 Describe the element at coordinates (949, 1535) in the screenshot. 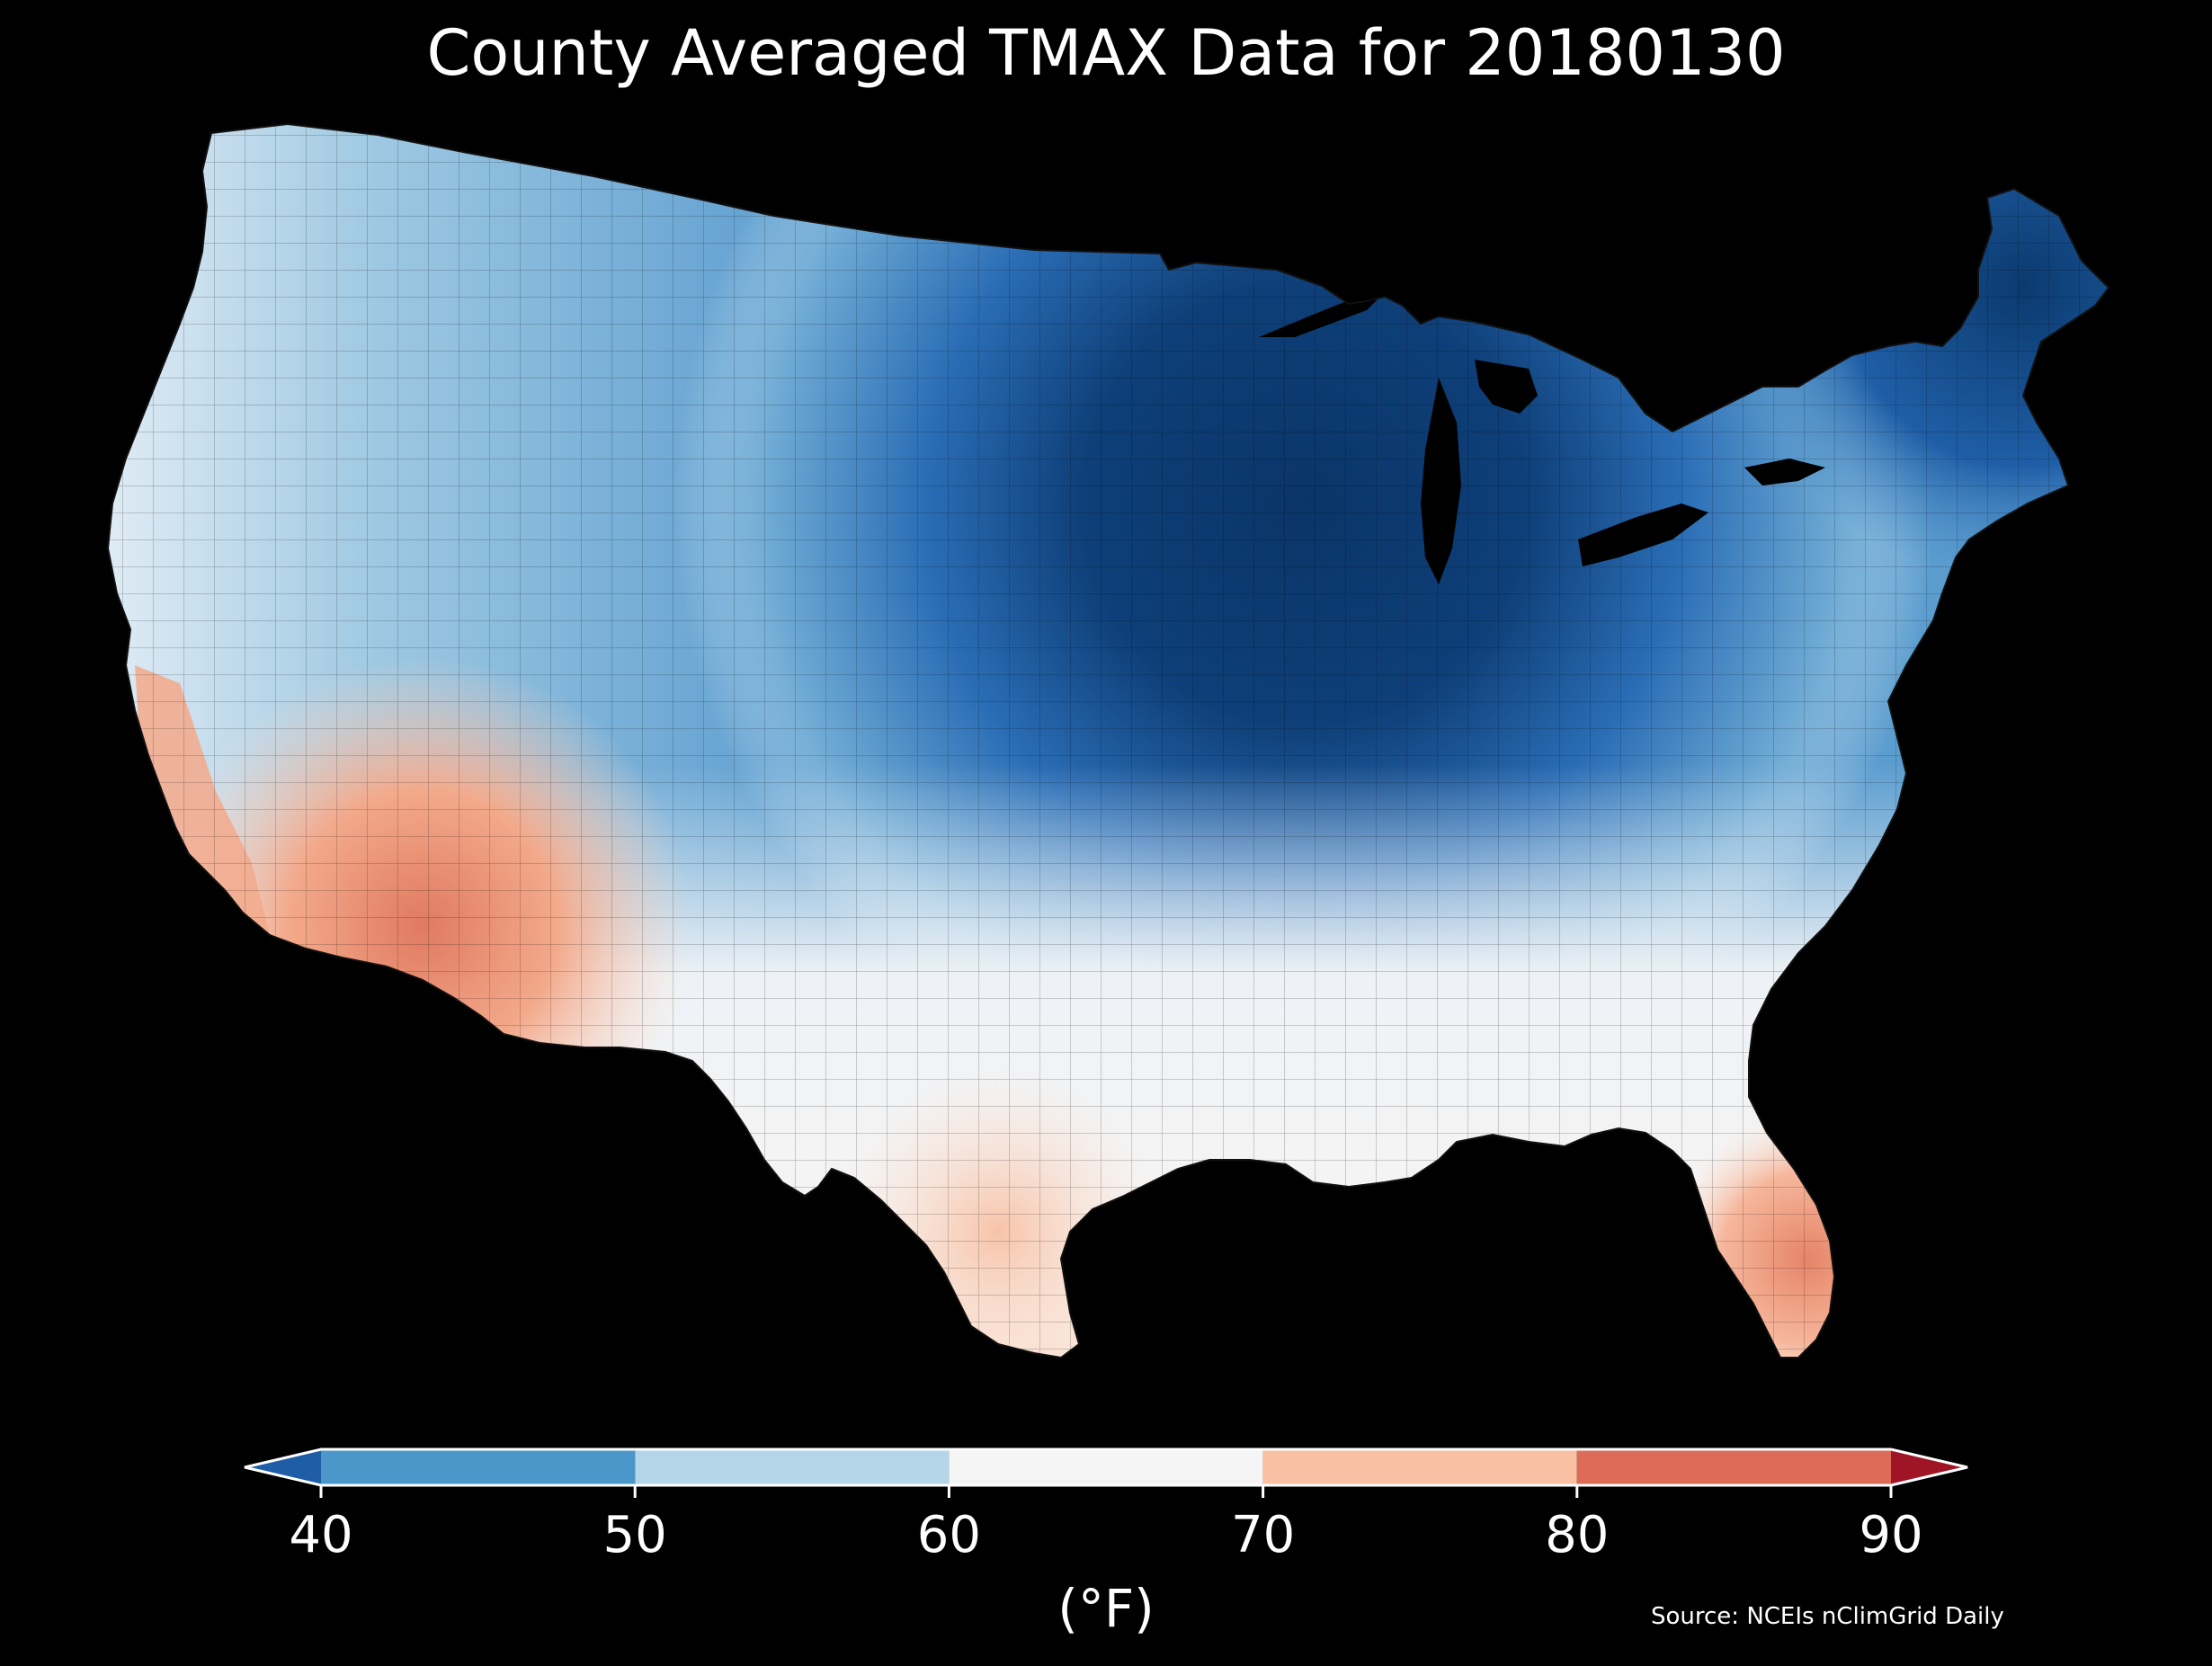

I see `colorbar-tick-label: 60` at that location.